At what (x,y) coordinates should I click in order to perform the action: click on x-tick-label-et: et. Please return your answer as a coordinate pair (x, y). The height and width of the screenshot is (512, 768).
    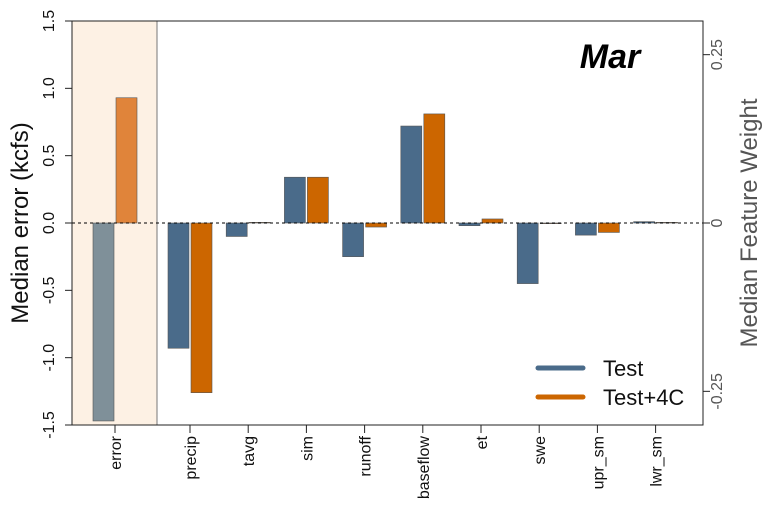
    Looking at the image, I should click on (482, 442).